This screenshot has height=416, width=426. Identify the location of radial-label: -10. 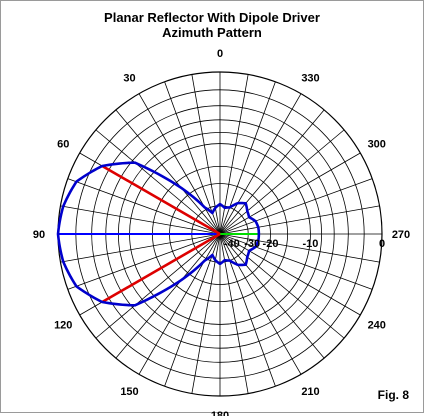
(311, 244).